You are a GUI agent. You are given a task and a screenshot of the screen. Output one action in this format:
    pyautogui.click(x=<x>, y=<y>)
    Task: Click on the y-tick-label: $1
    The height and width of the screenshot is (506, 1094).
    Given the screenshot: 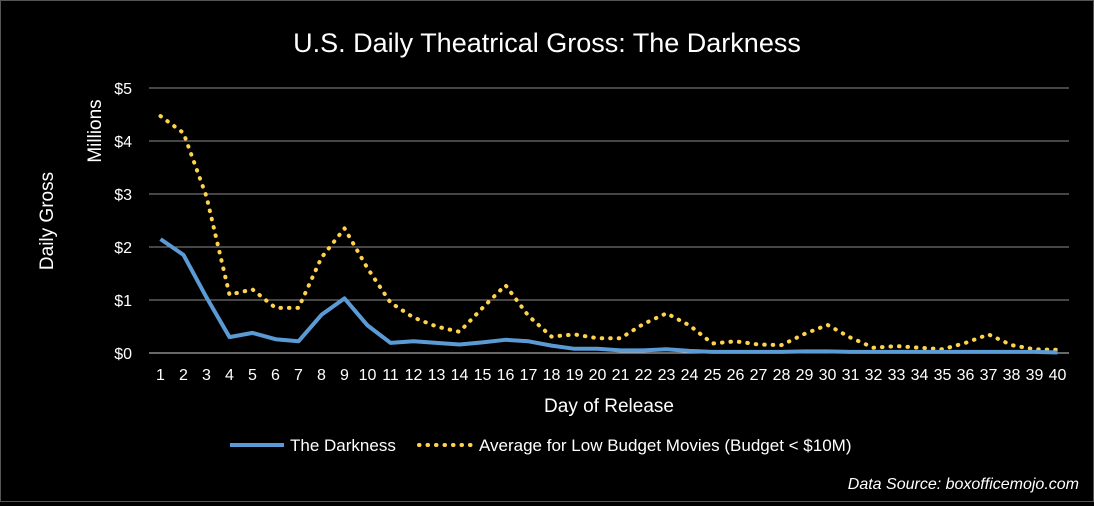 What is the action you would take?
    pyautogui.click(x=123, y=301)
    